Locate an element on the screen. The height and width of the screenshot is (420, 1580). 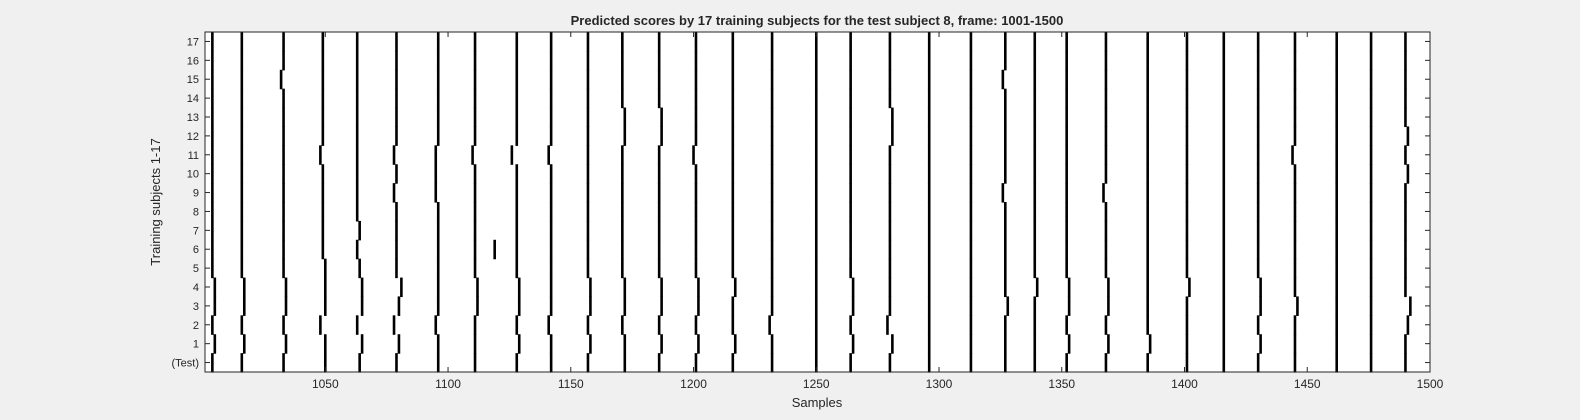
y-tick-label: 13 is located at coordinates (193, 118).